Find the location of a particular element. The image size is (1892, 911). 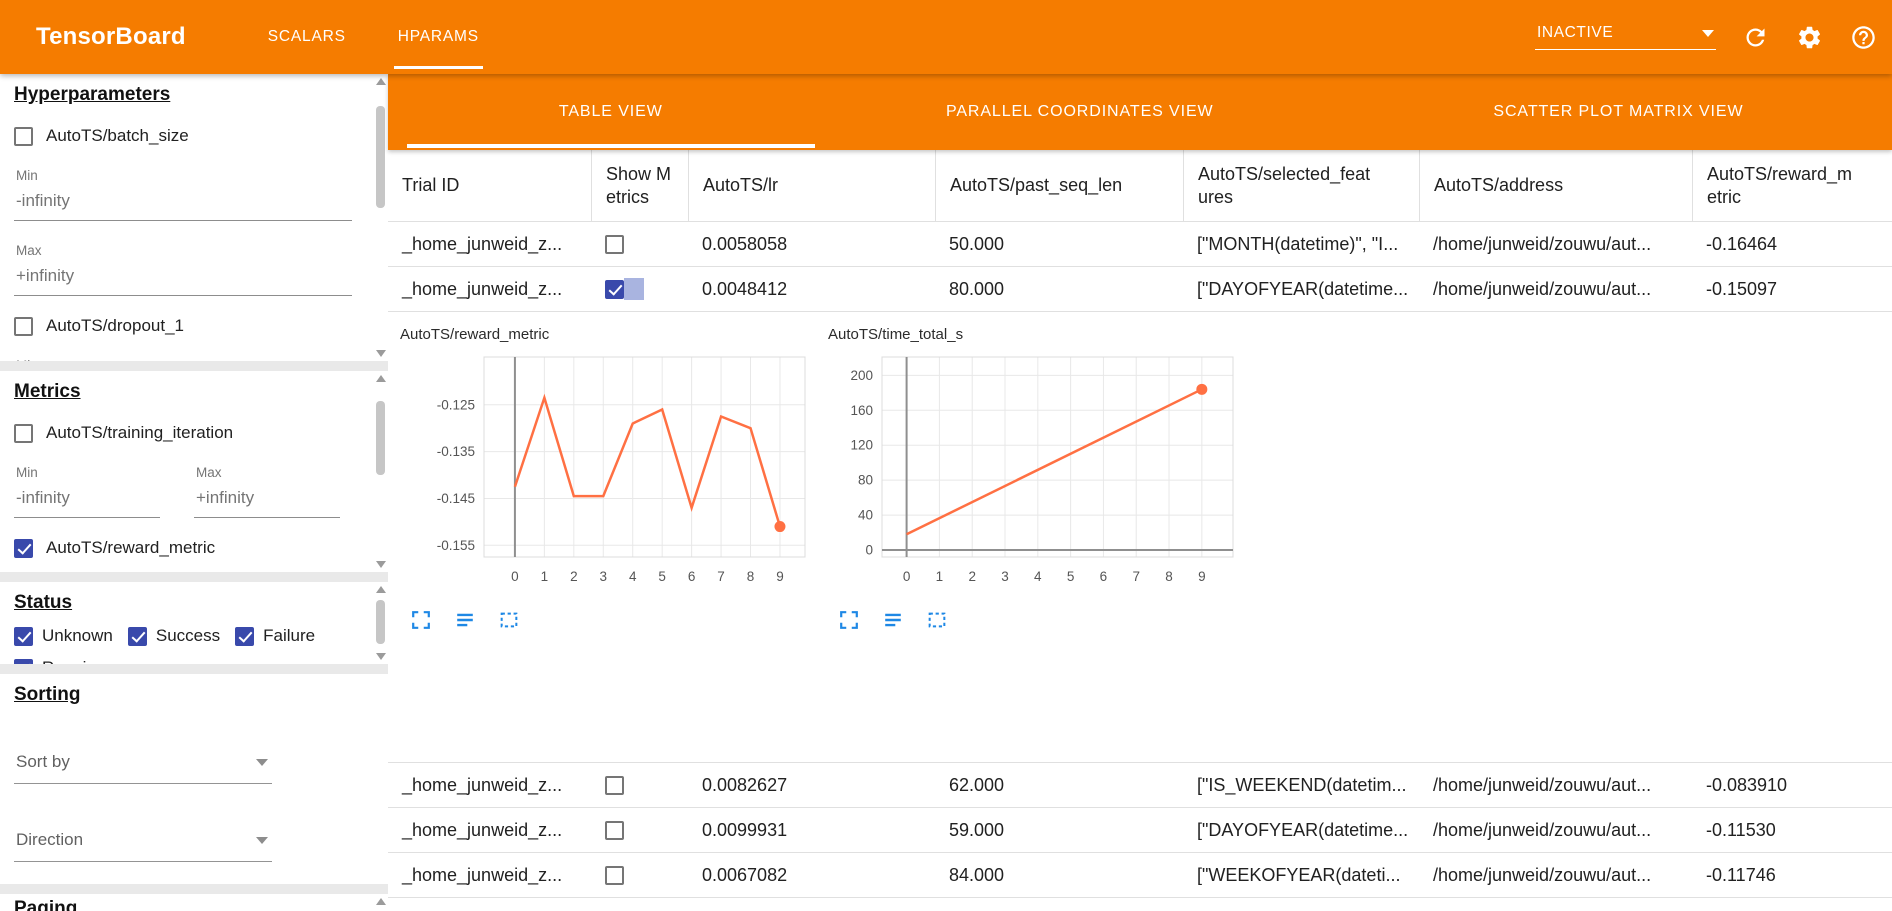

view-tab-table: TABLE VIEW is located at coordinates (611, 112).